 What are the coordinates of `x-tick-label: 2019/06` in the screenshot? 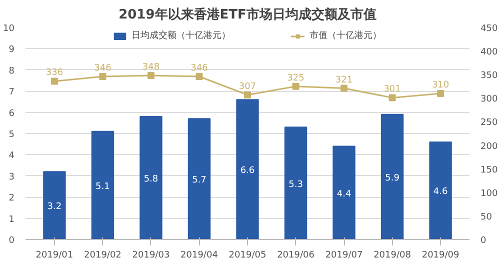 It's located at (296, 255).